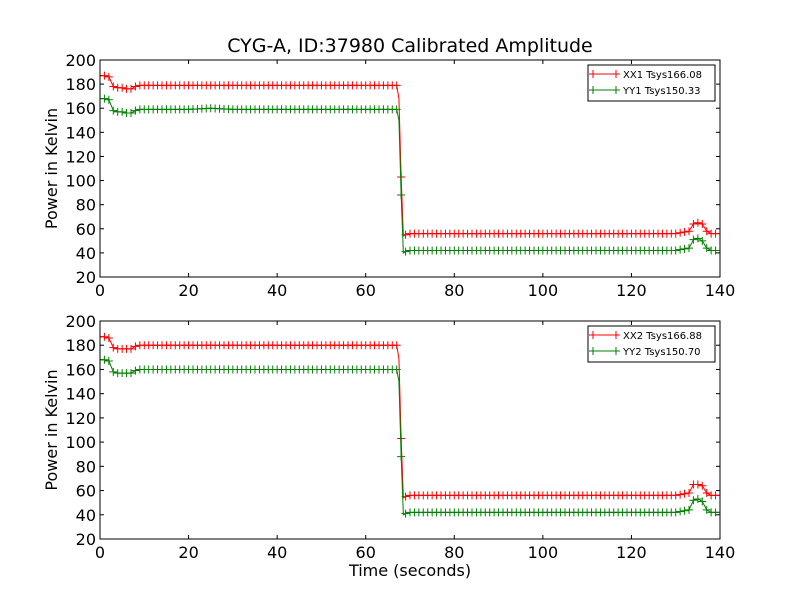 This screenshot has width=800, height=605. I want to click on x-axis-label: Time (seconds), so click(409, 570).